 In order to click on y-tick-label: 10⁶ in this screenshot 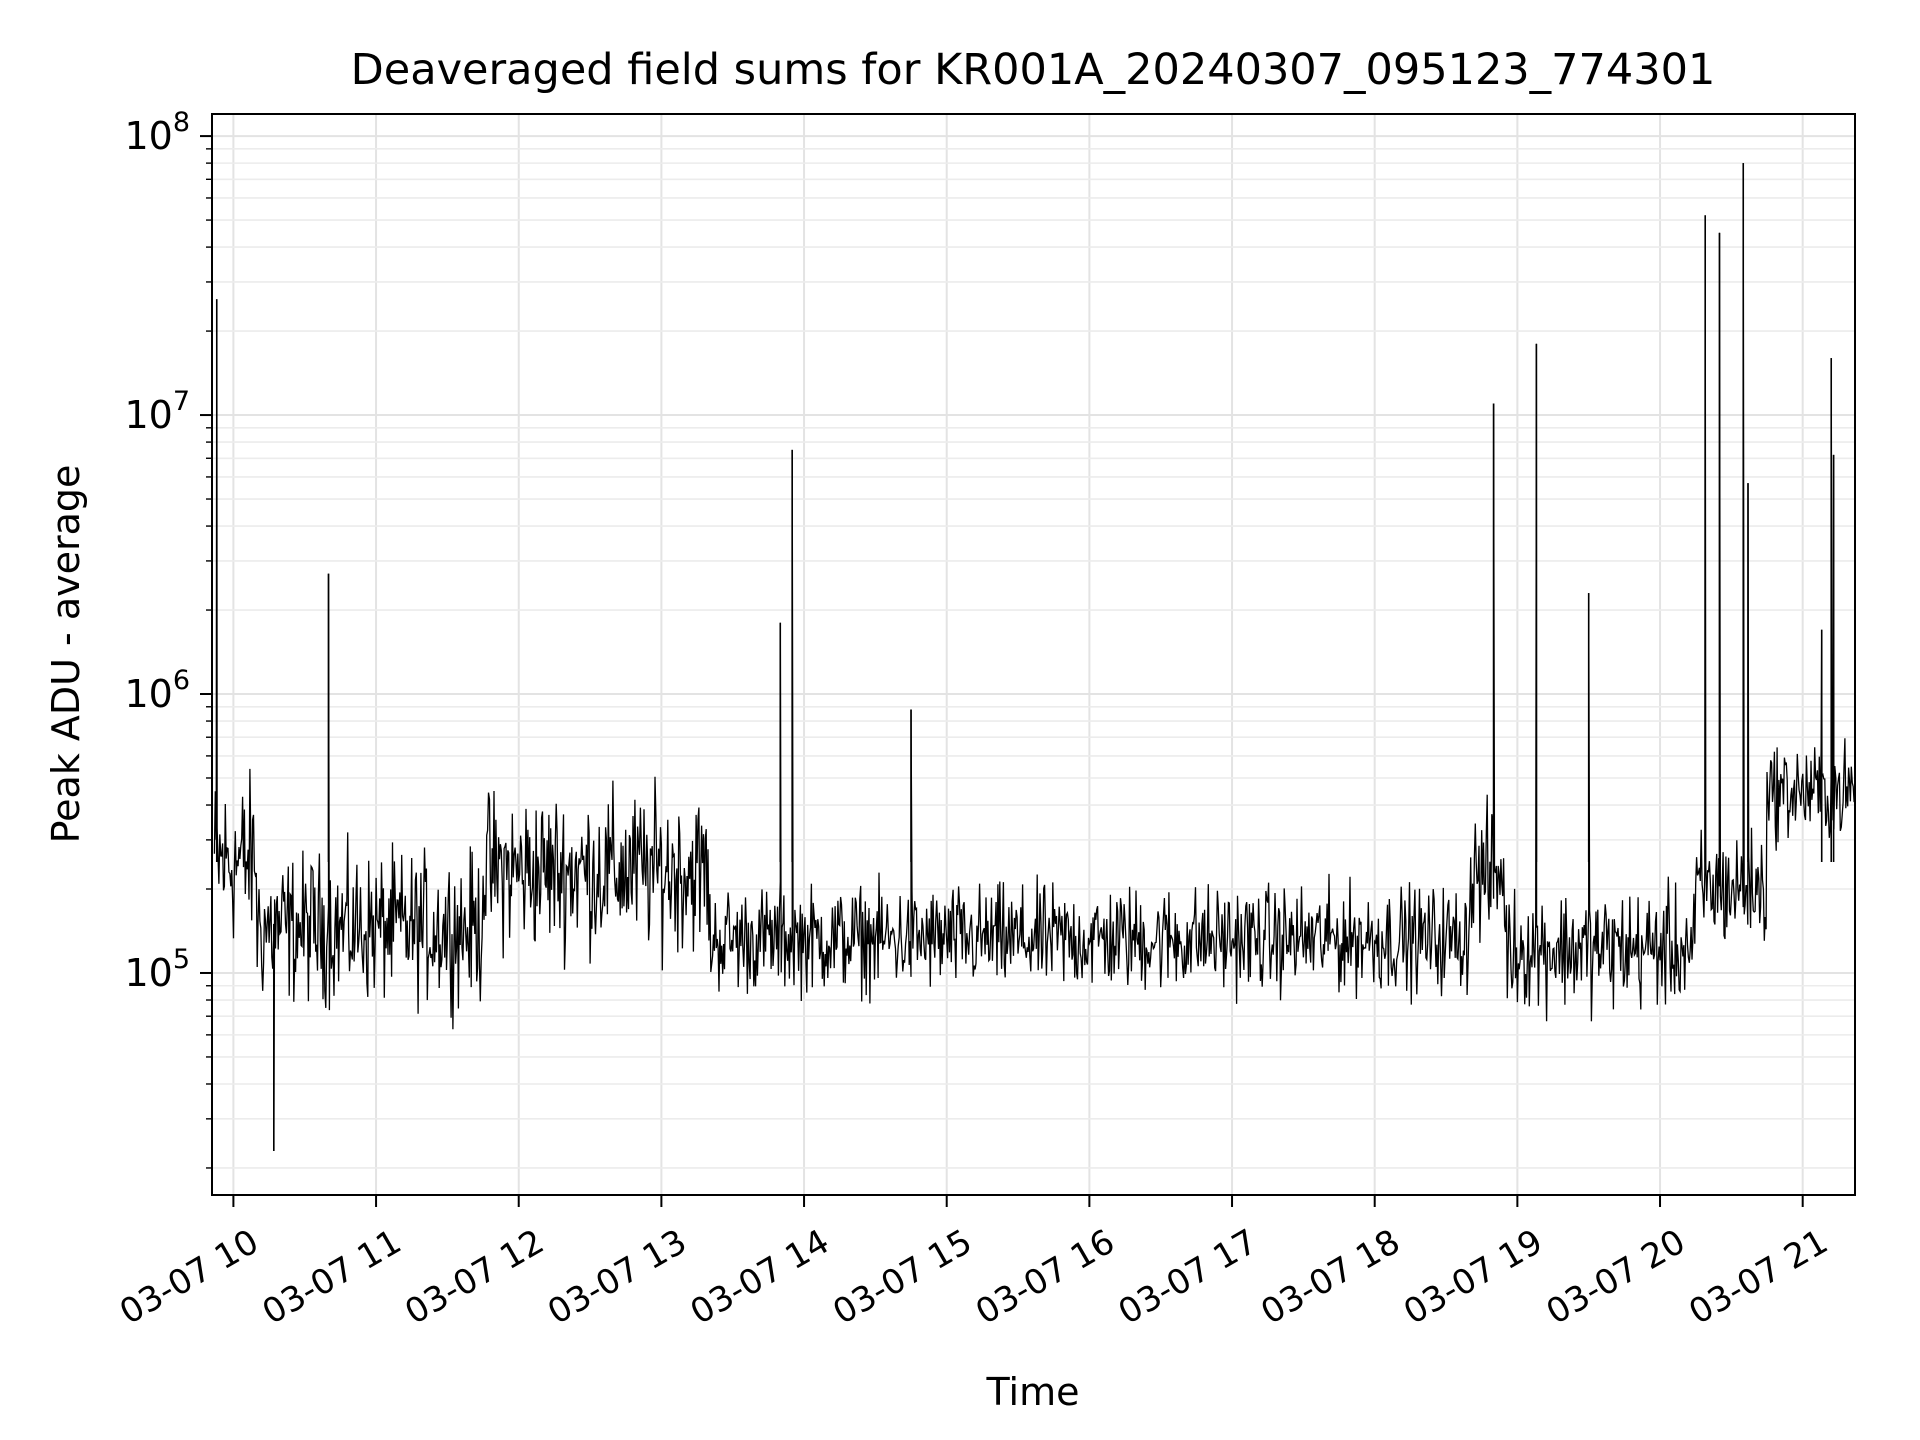, I will do `click(157, 690)`.